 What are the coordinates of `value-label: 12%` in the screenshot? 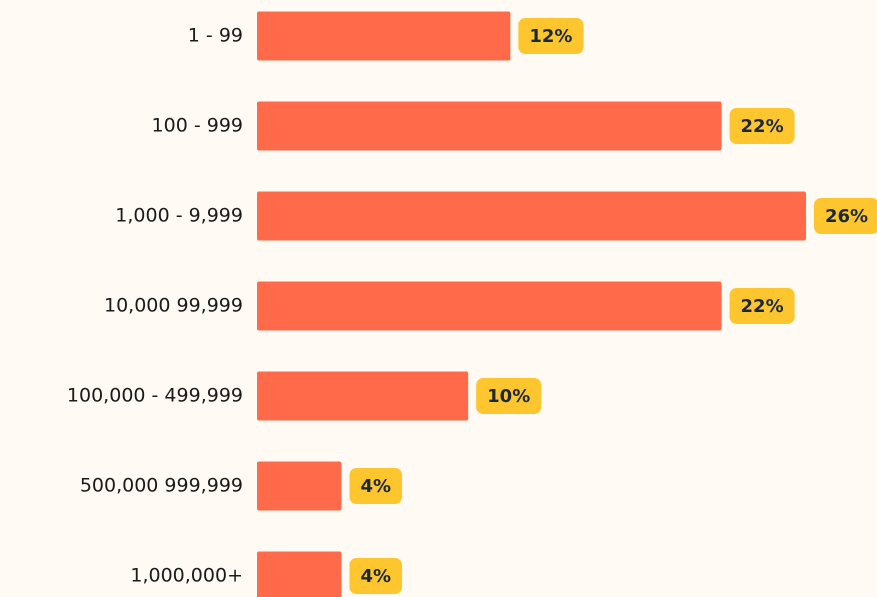 It's located at (550, 36).